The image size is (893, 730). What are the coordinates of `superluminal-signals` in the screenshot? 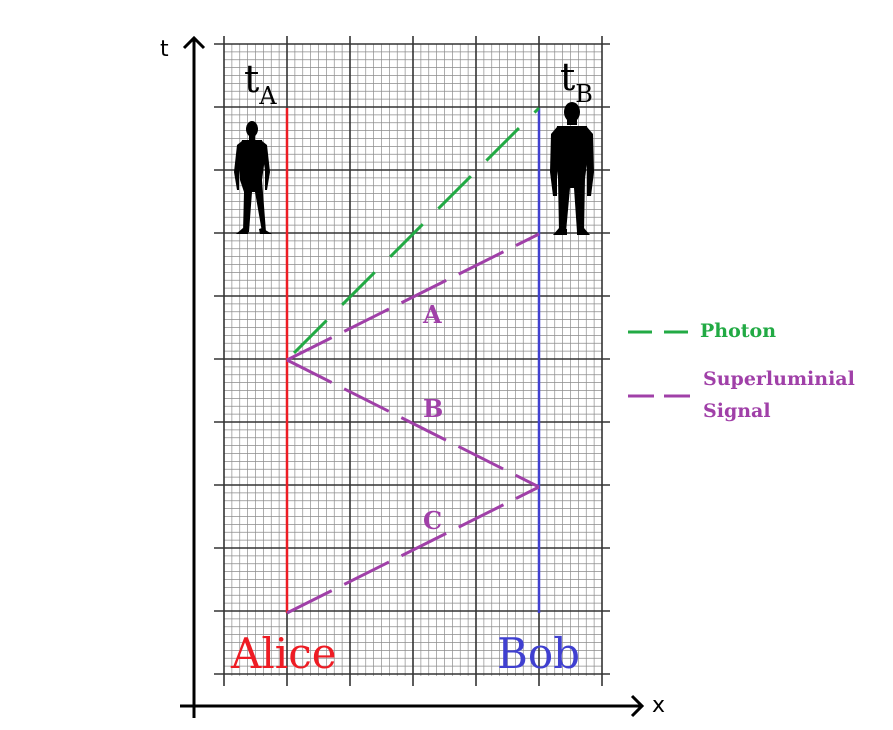 It's located at (413, 423).